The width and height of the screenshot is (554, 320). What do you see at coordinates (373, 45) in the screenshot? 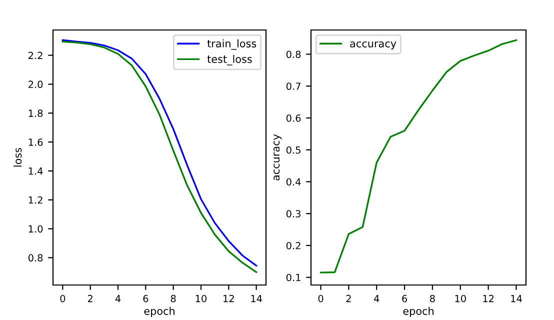
I see `legend-label: accuracy` at bounding box center [373, 45].